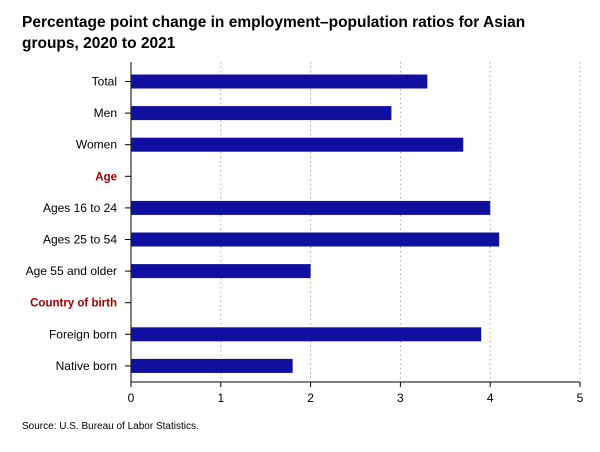 The image size is (600, 452). I want to click on category-label: Total, so click(104, 82).